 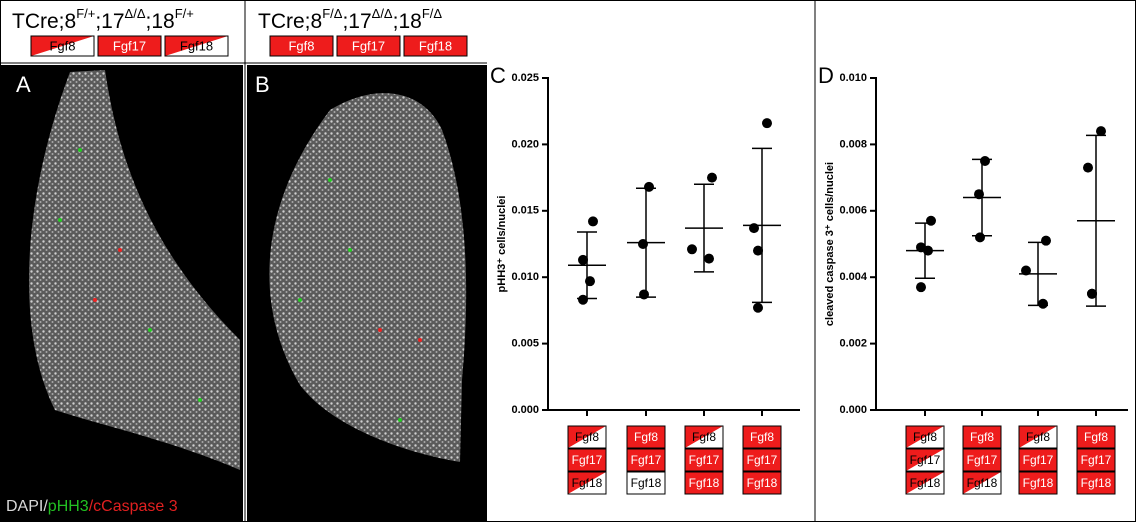 I want to click on tissue-a, so click(x=134, y=270).